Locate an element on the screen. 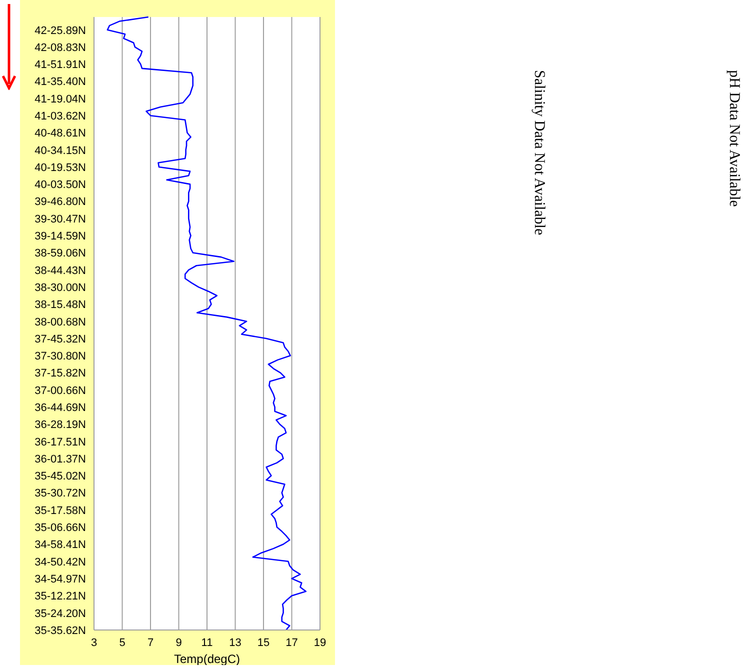 Image resolution: width=751 pixels, height=668 pixels. y-tick-label: 38-00.68N is located at coordinates (60, 322).